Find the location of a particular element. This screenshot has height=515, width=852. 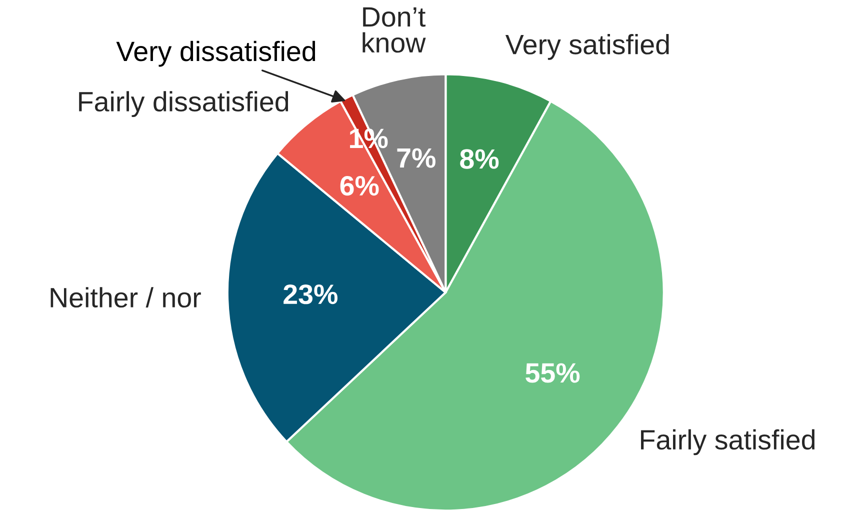

data-label: 23% is located at coordinates (311, 294).